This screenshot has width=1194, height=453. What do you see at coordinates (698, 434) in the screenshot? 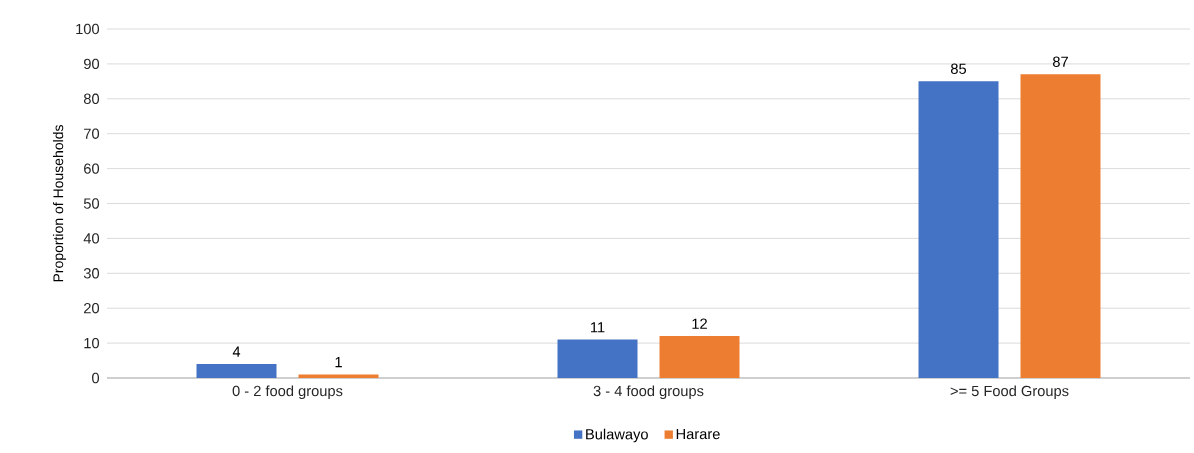
I see `legend-label: Harare` at bounding box center [698, 434].